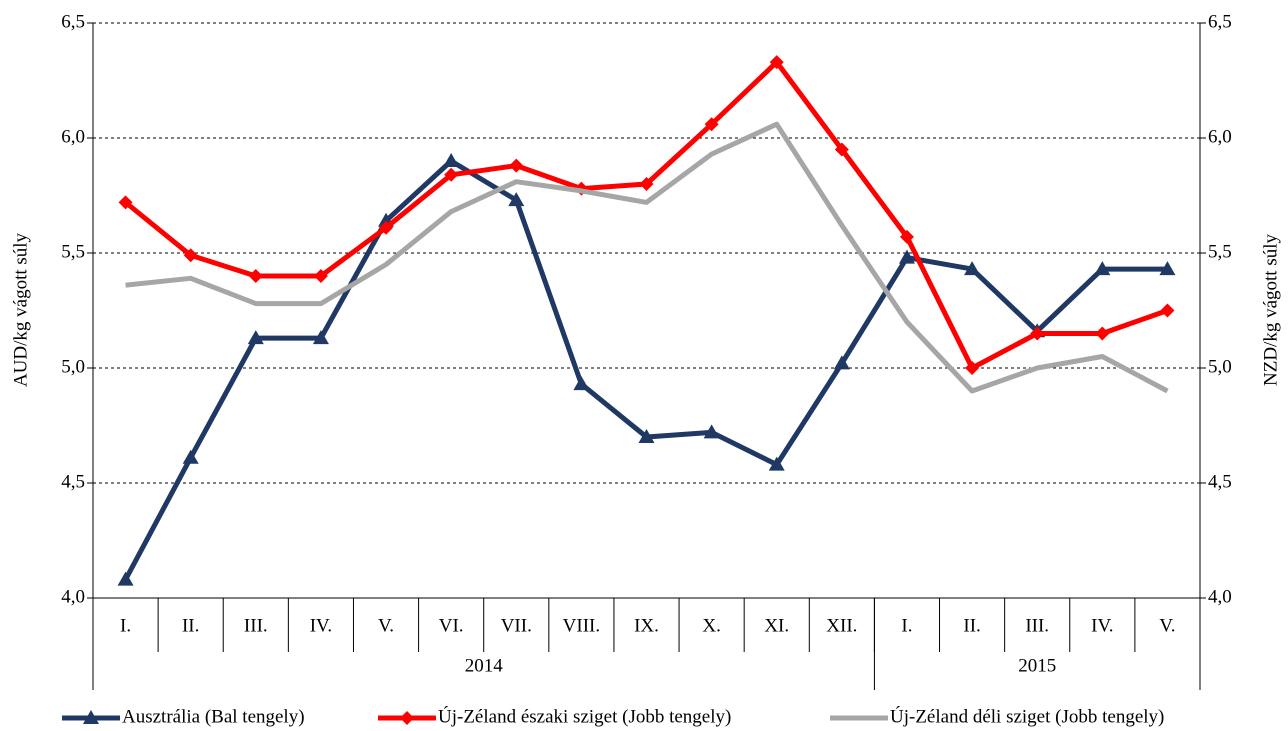 The width and height of the screenshot is (1288, 731). Describe the element at coordinates (711, 625) in the screenshot. I see `x-tick-label: X.` at that location.